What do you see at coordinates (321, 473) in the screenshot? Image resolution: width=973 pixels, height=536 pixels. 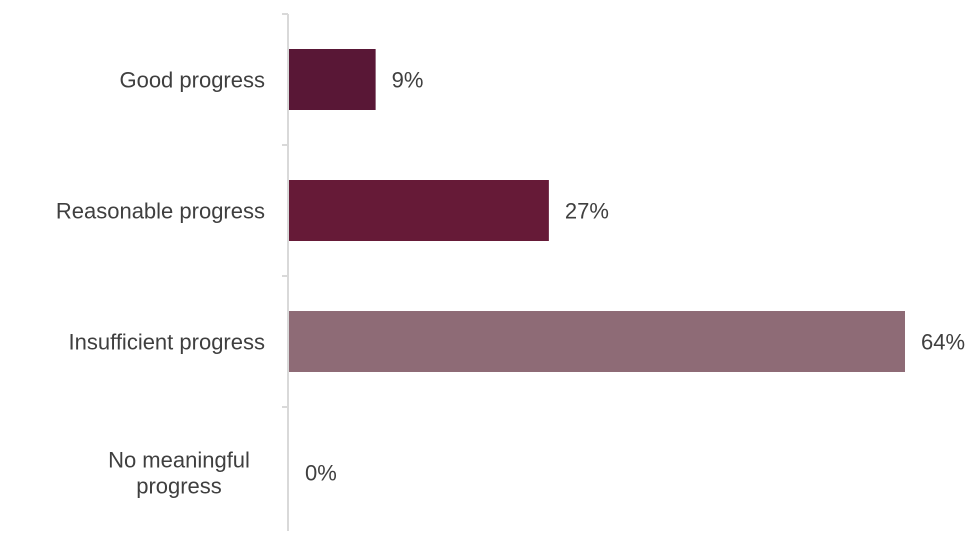 I see `data-label-no-meaningful-progress: 0%` at bounding box center [321, 473].